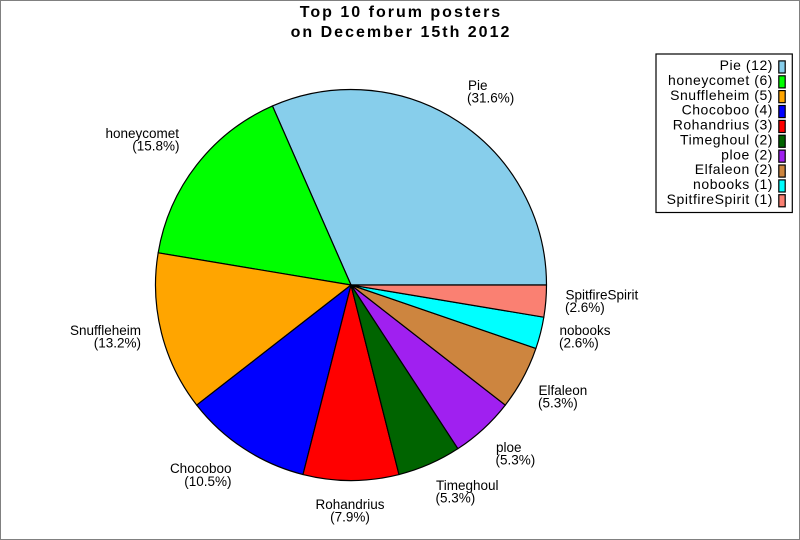 This screenshot has height=540, width=800. What do you see at coordinates (563, 390) in the screenshot?
I see `svg-text: Elfaleon` at bounding box center [563, 390].